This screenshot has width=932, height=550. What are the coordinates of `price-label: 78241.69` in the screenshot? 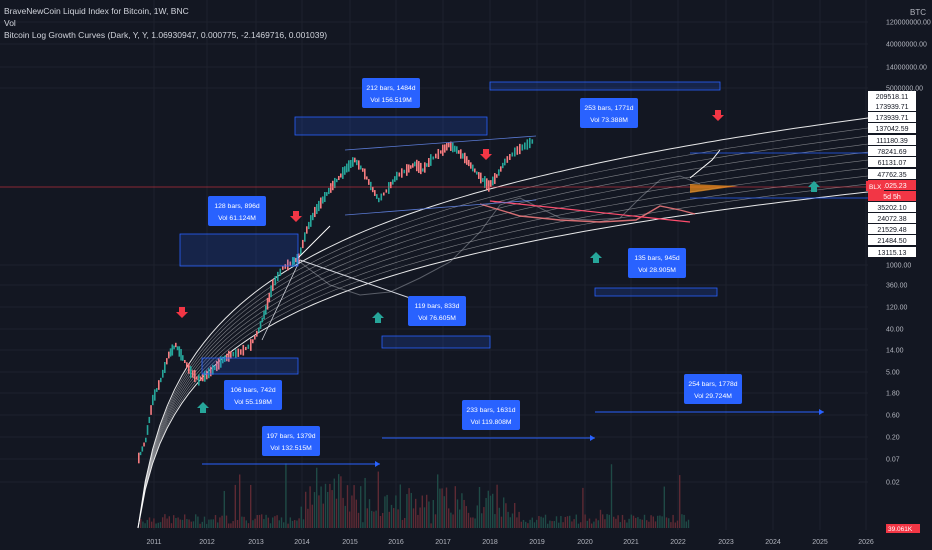 It's located at (891, 152).